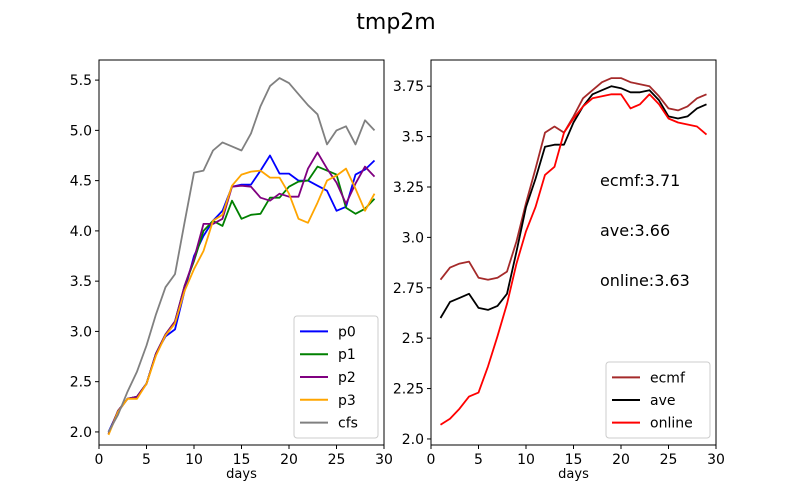  I want to click on right-y-tick-label: 2.75, so click(408, 289).